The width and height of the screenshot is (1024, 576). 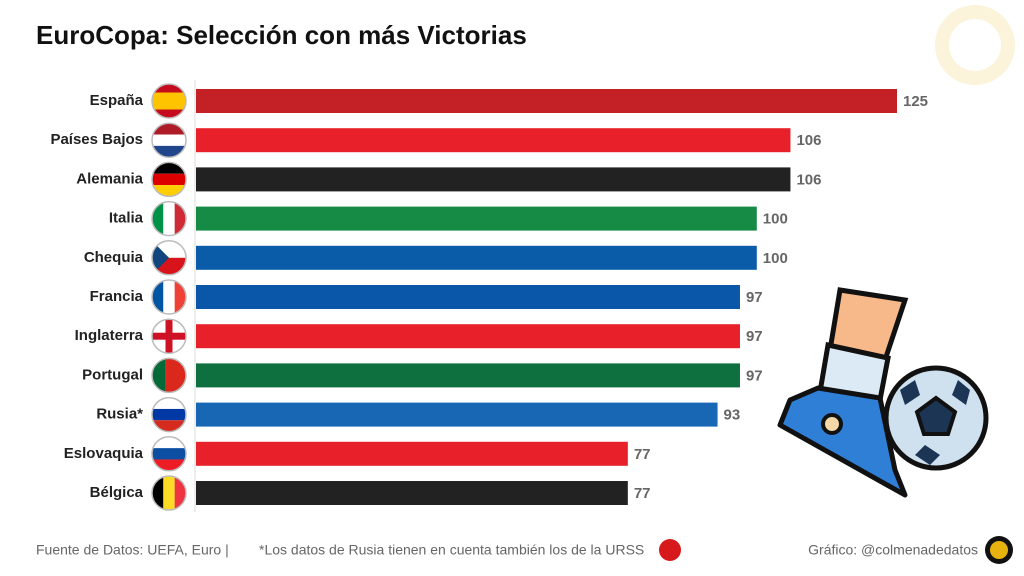 I want to click on illustration, so click(x=883, y=392).